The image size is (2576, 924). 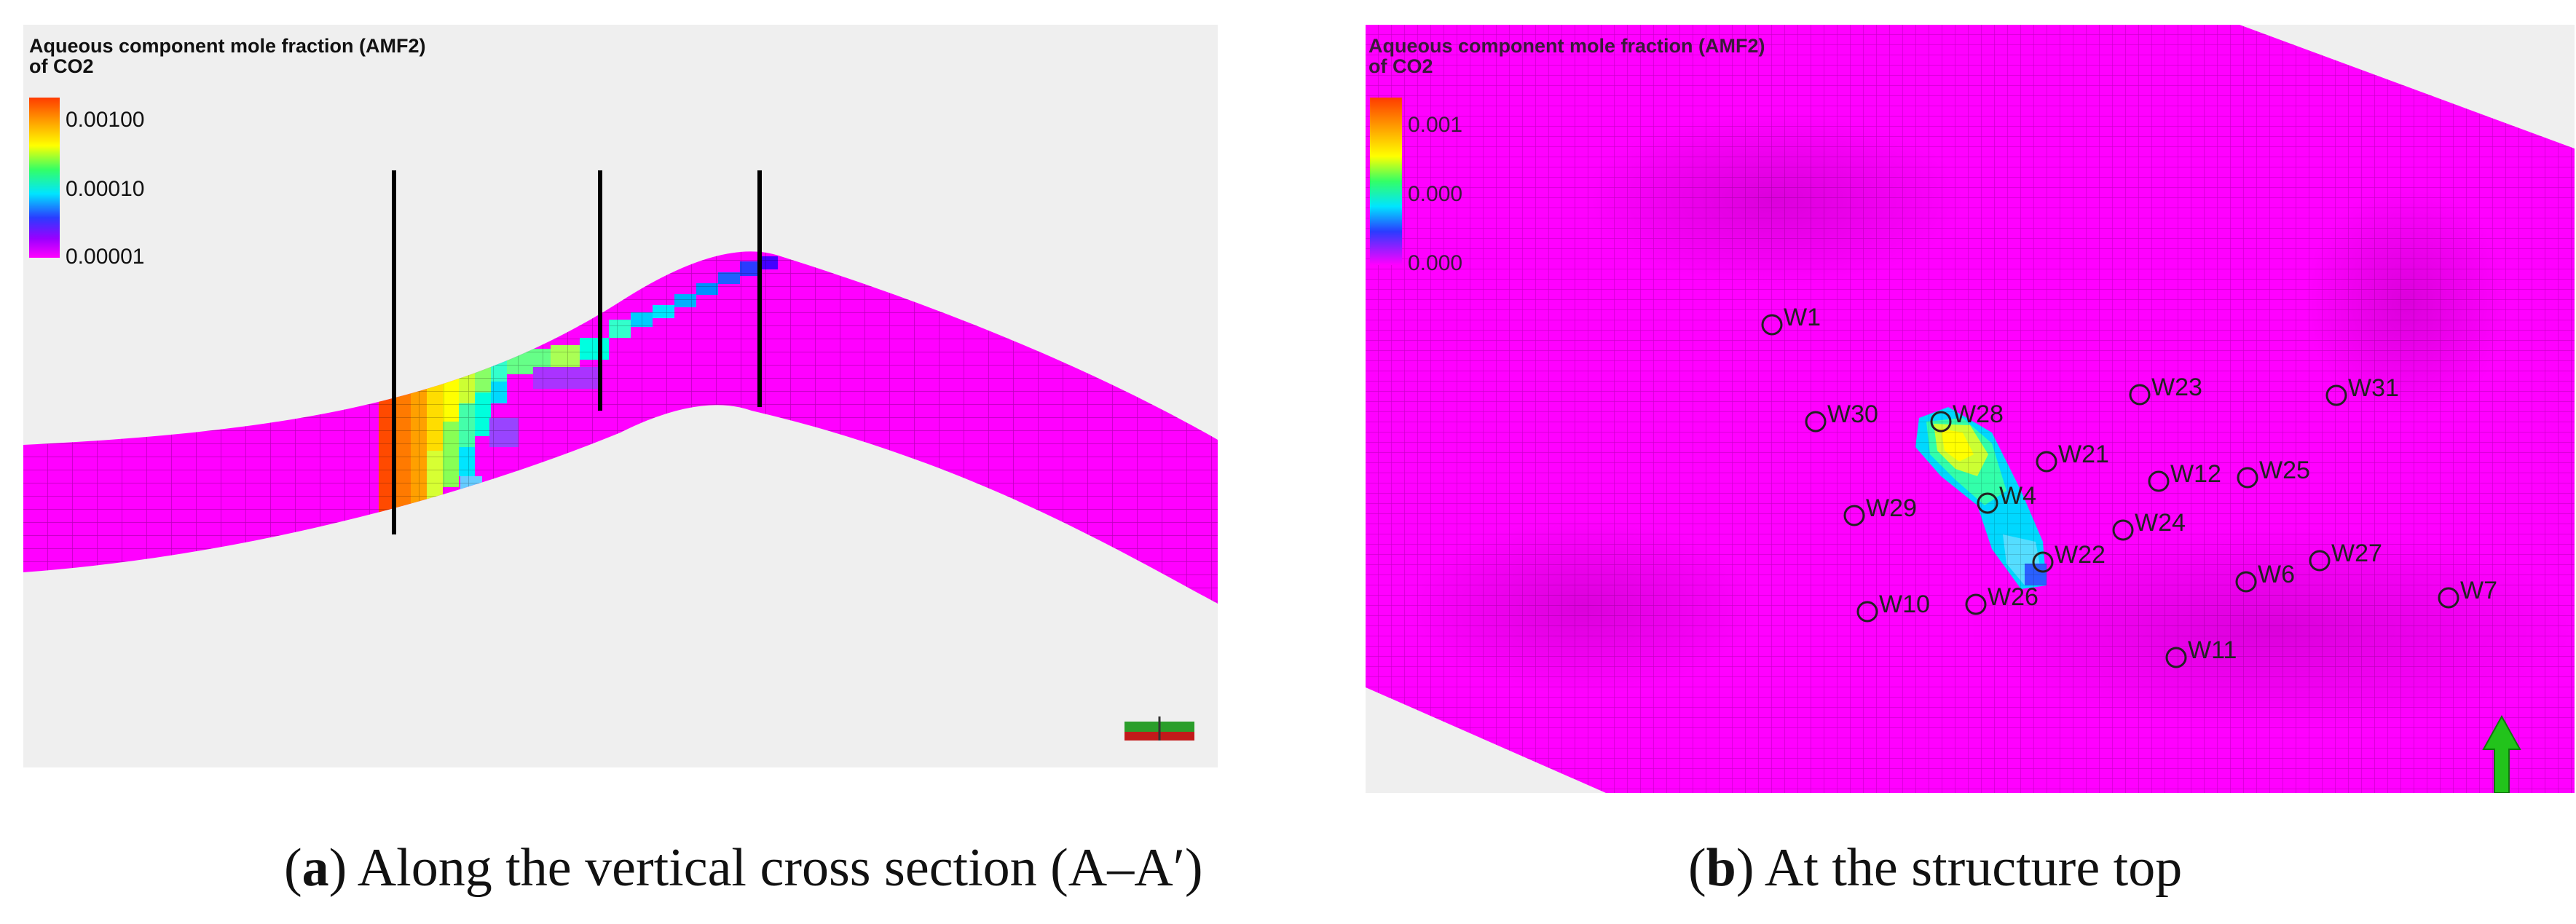 What do you see at coordinates (44, 178) in the screenshot?
I see `color-bar` at bounding box center [44, 178].